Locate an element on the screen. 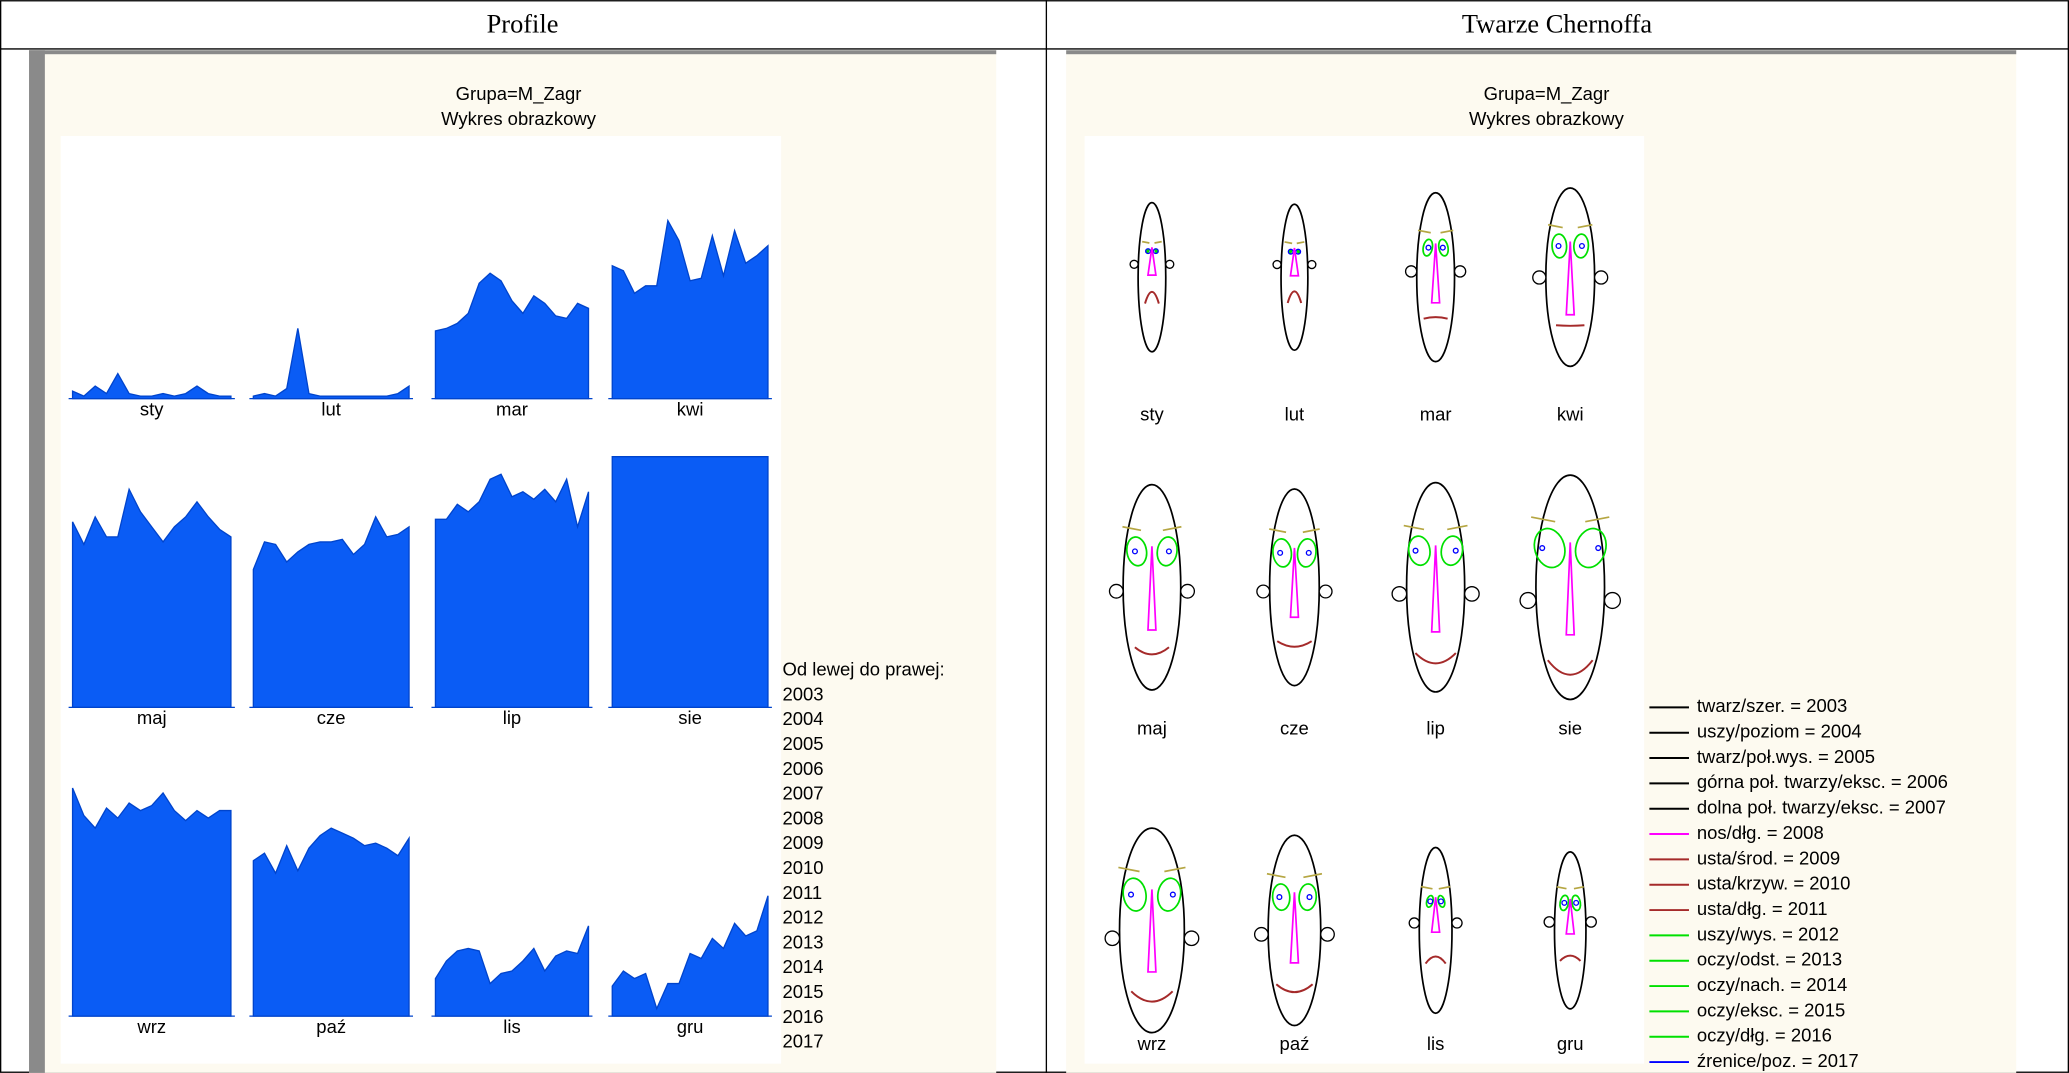 The height and width of the screenshot is (1073, 2069). panel-label: kwi is located at coordinates (690, 408).